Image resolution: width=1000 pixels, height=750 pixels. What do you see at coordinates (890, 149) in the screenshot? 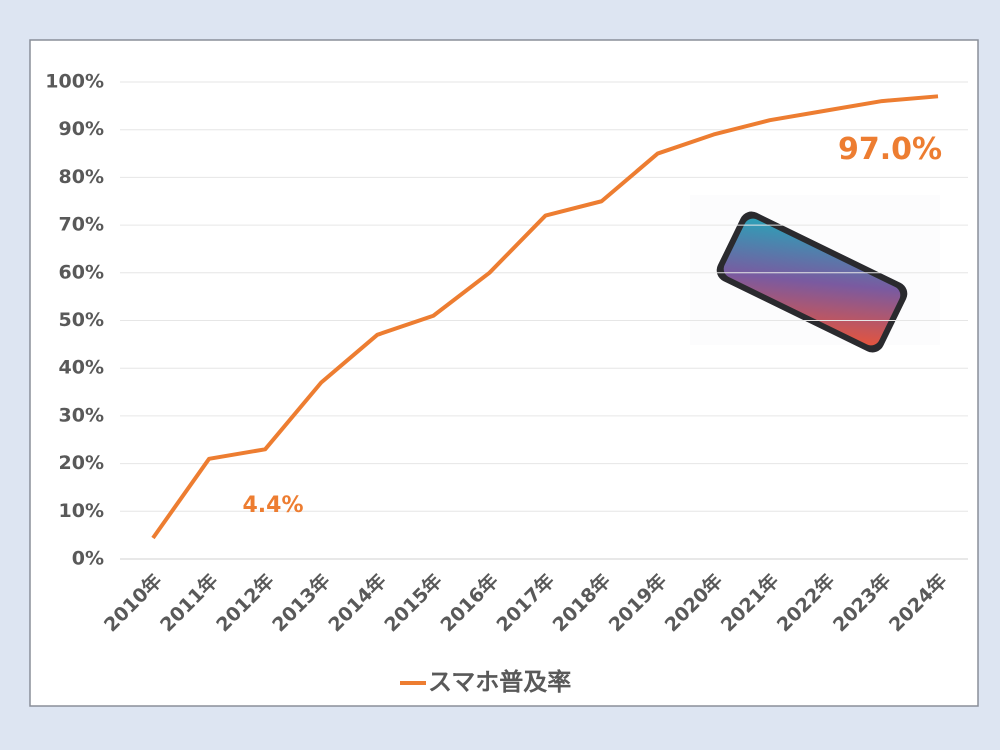
I see `data-label: 97.0%` at bounding box center [890, 149].